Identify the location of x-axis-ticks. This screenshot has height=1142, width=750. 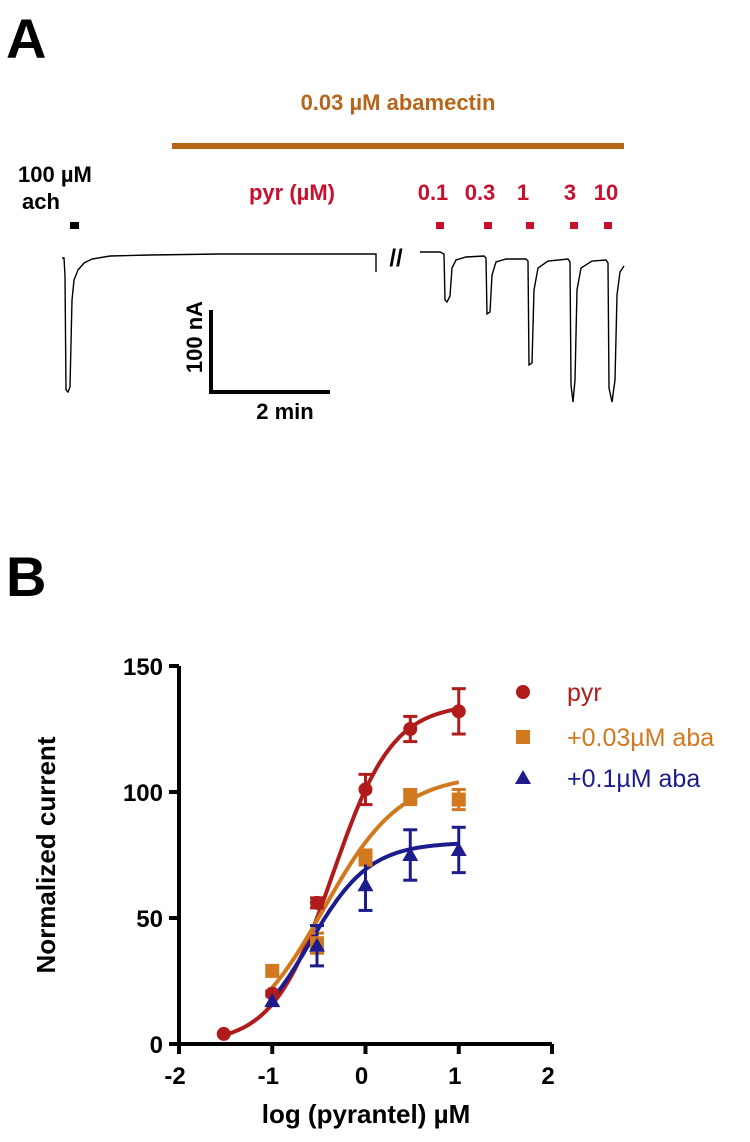
(365, 1049).